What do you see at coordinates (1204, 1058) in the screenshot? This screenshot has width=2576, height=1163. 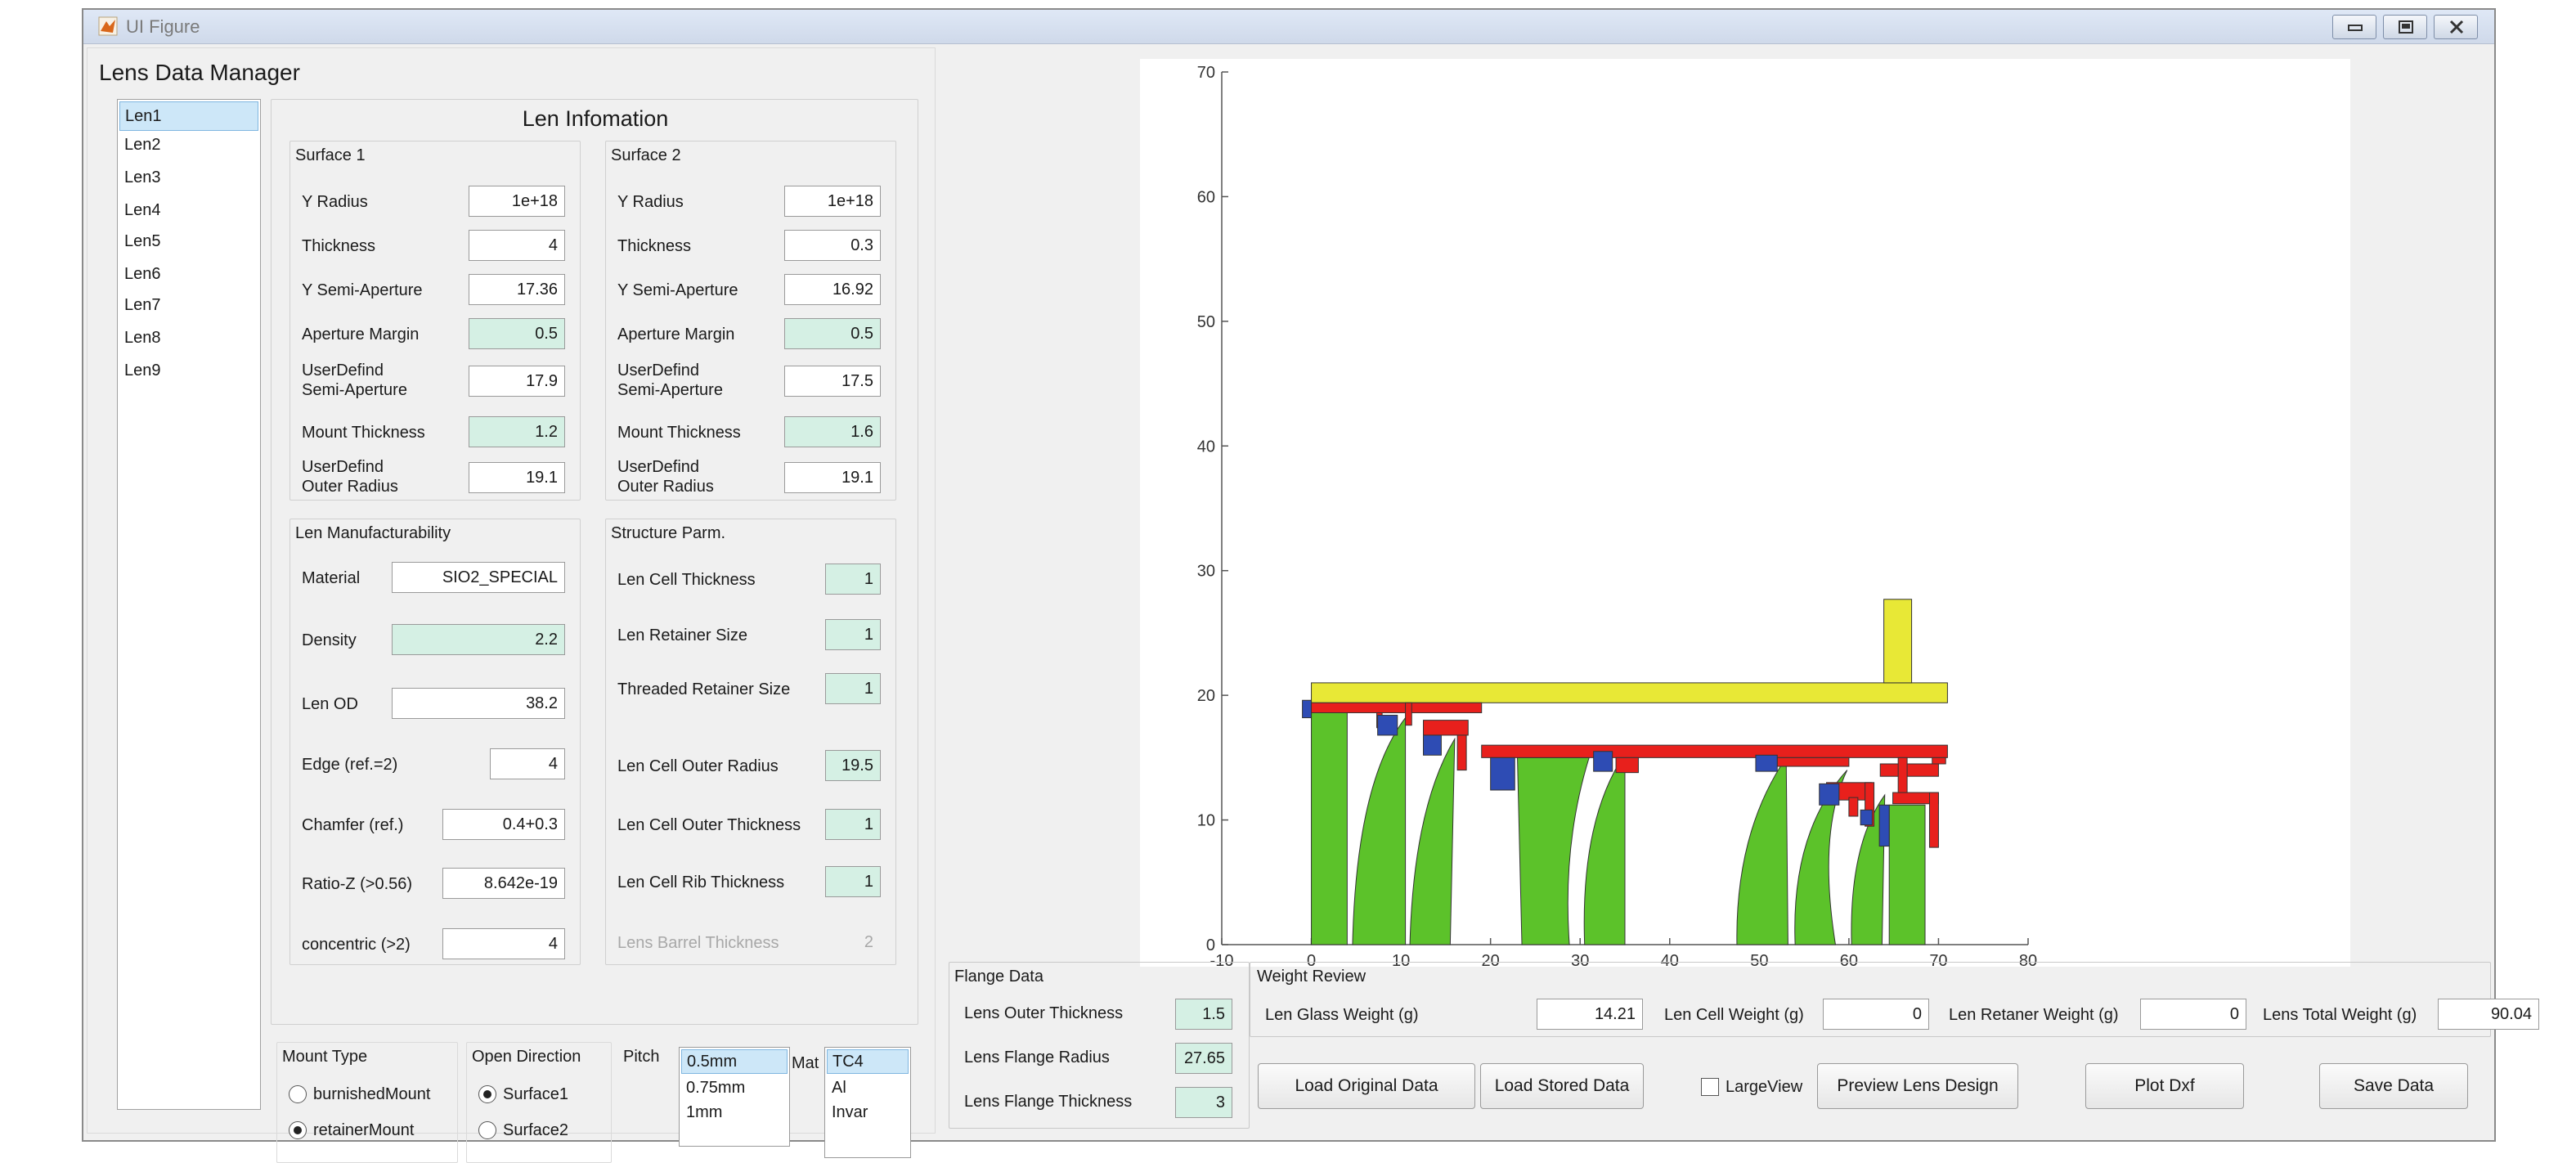 I see `flange-radius-field: 27.65` at bounding box center [1204, 1058].